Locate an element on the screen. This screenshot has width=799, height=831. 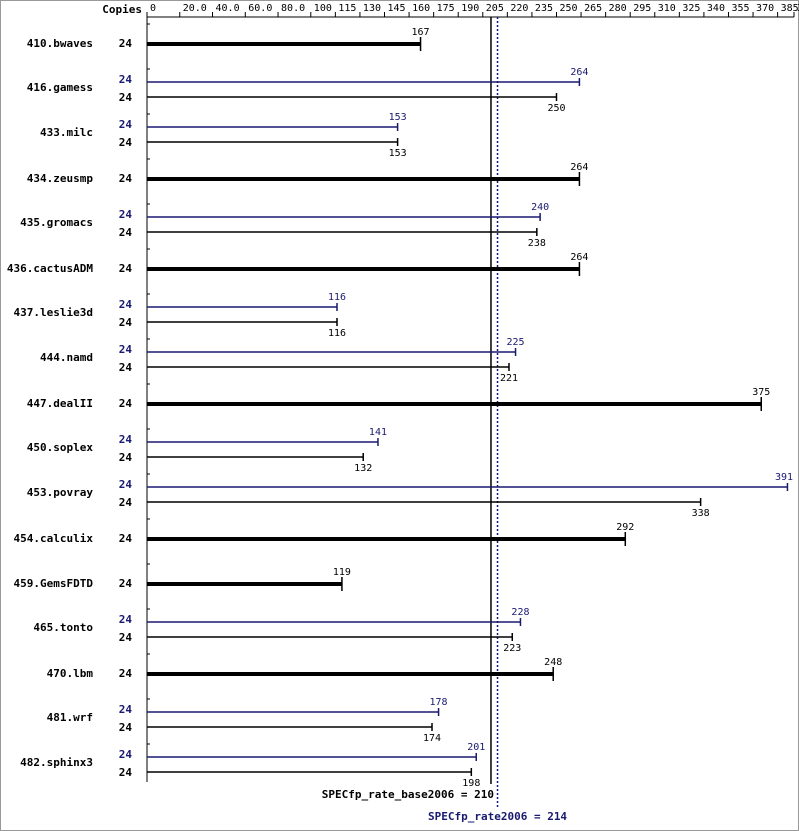
x-tick-label: 160 is located at coordinates (421, 8).